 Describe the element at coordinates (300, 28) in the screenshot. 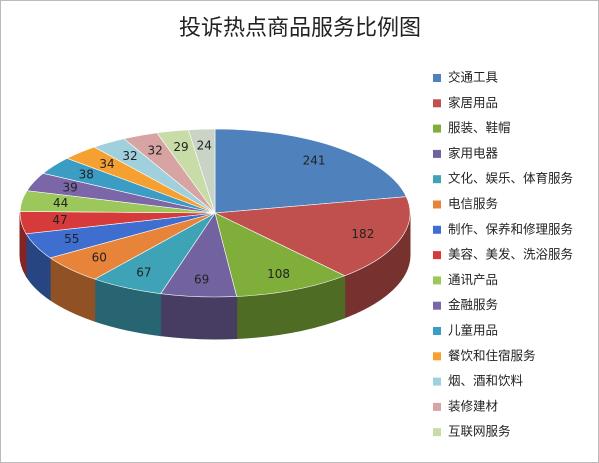

I see `chart-title: 投诉热点商品服务比例图` at that location.